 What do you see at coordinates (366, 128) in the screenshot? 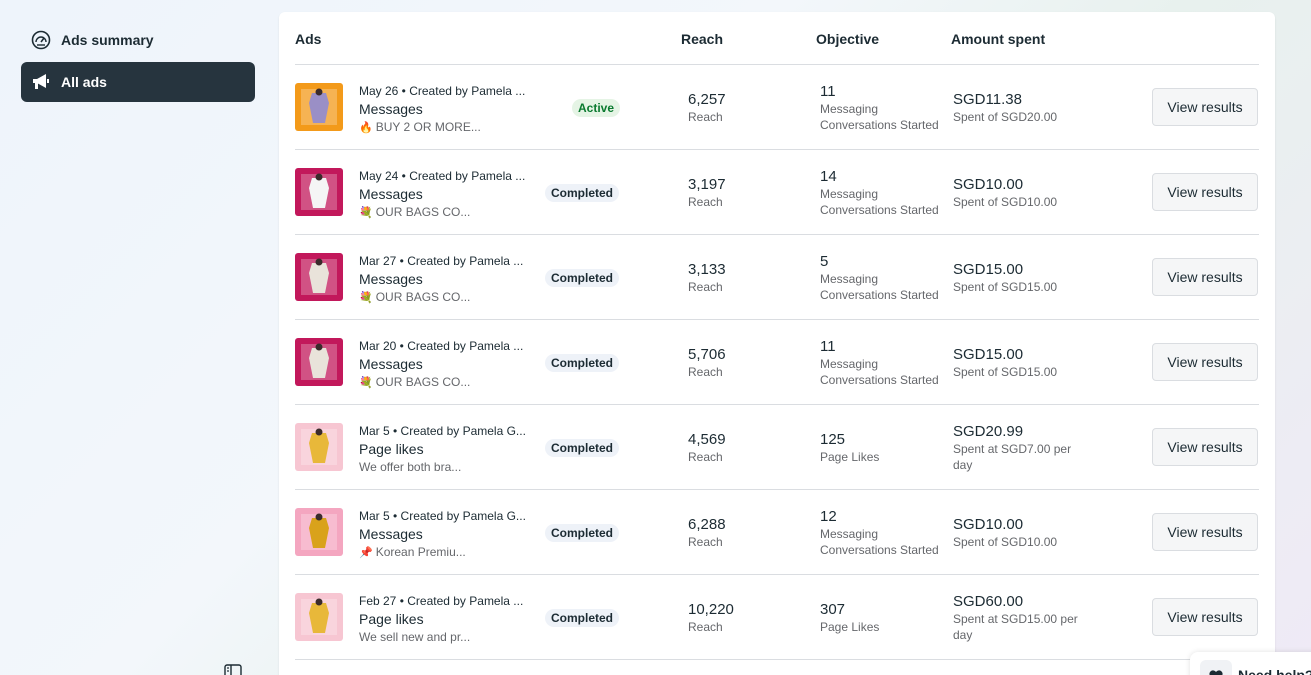
I see `emoji-icon: 🔥` at bounding box center [366, 128].